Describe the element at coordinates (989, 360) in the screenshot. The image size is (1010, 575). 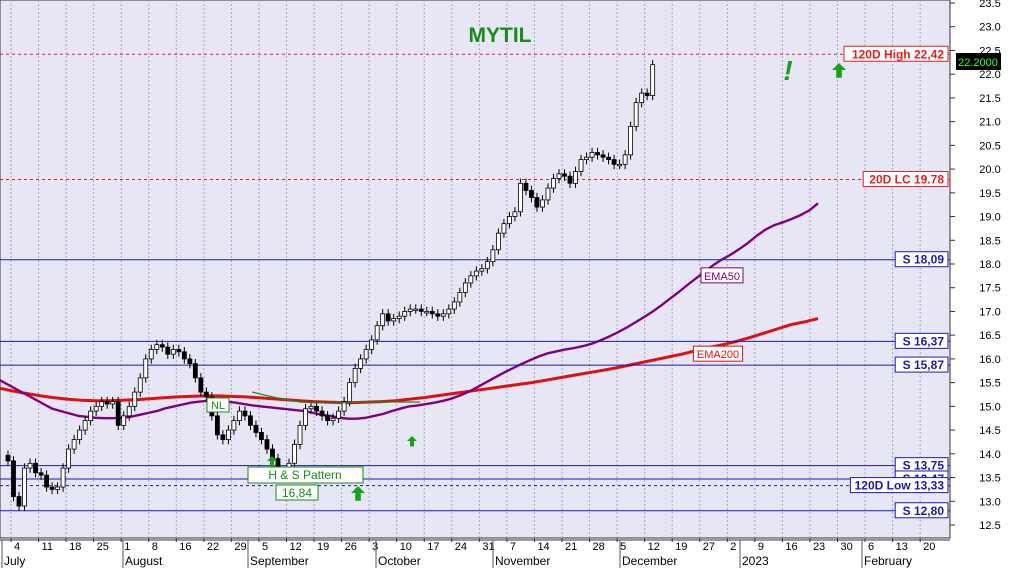
I see `y-tick-label: 16.0` at that location.